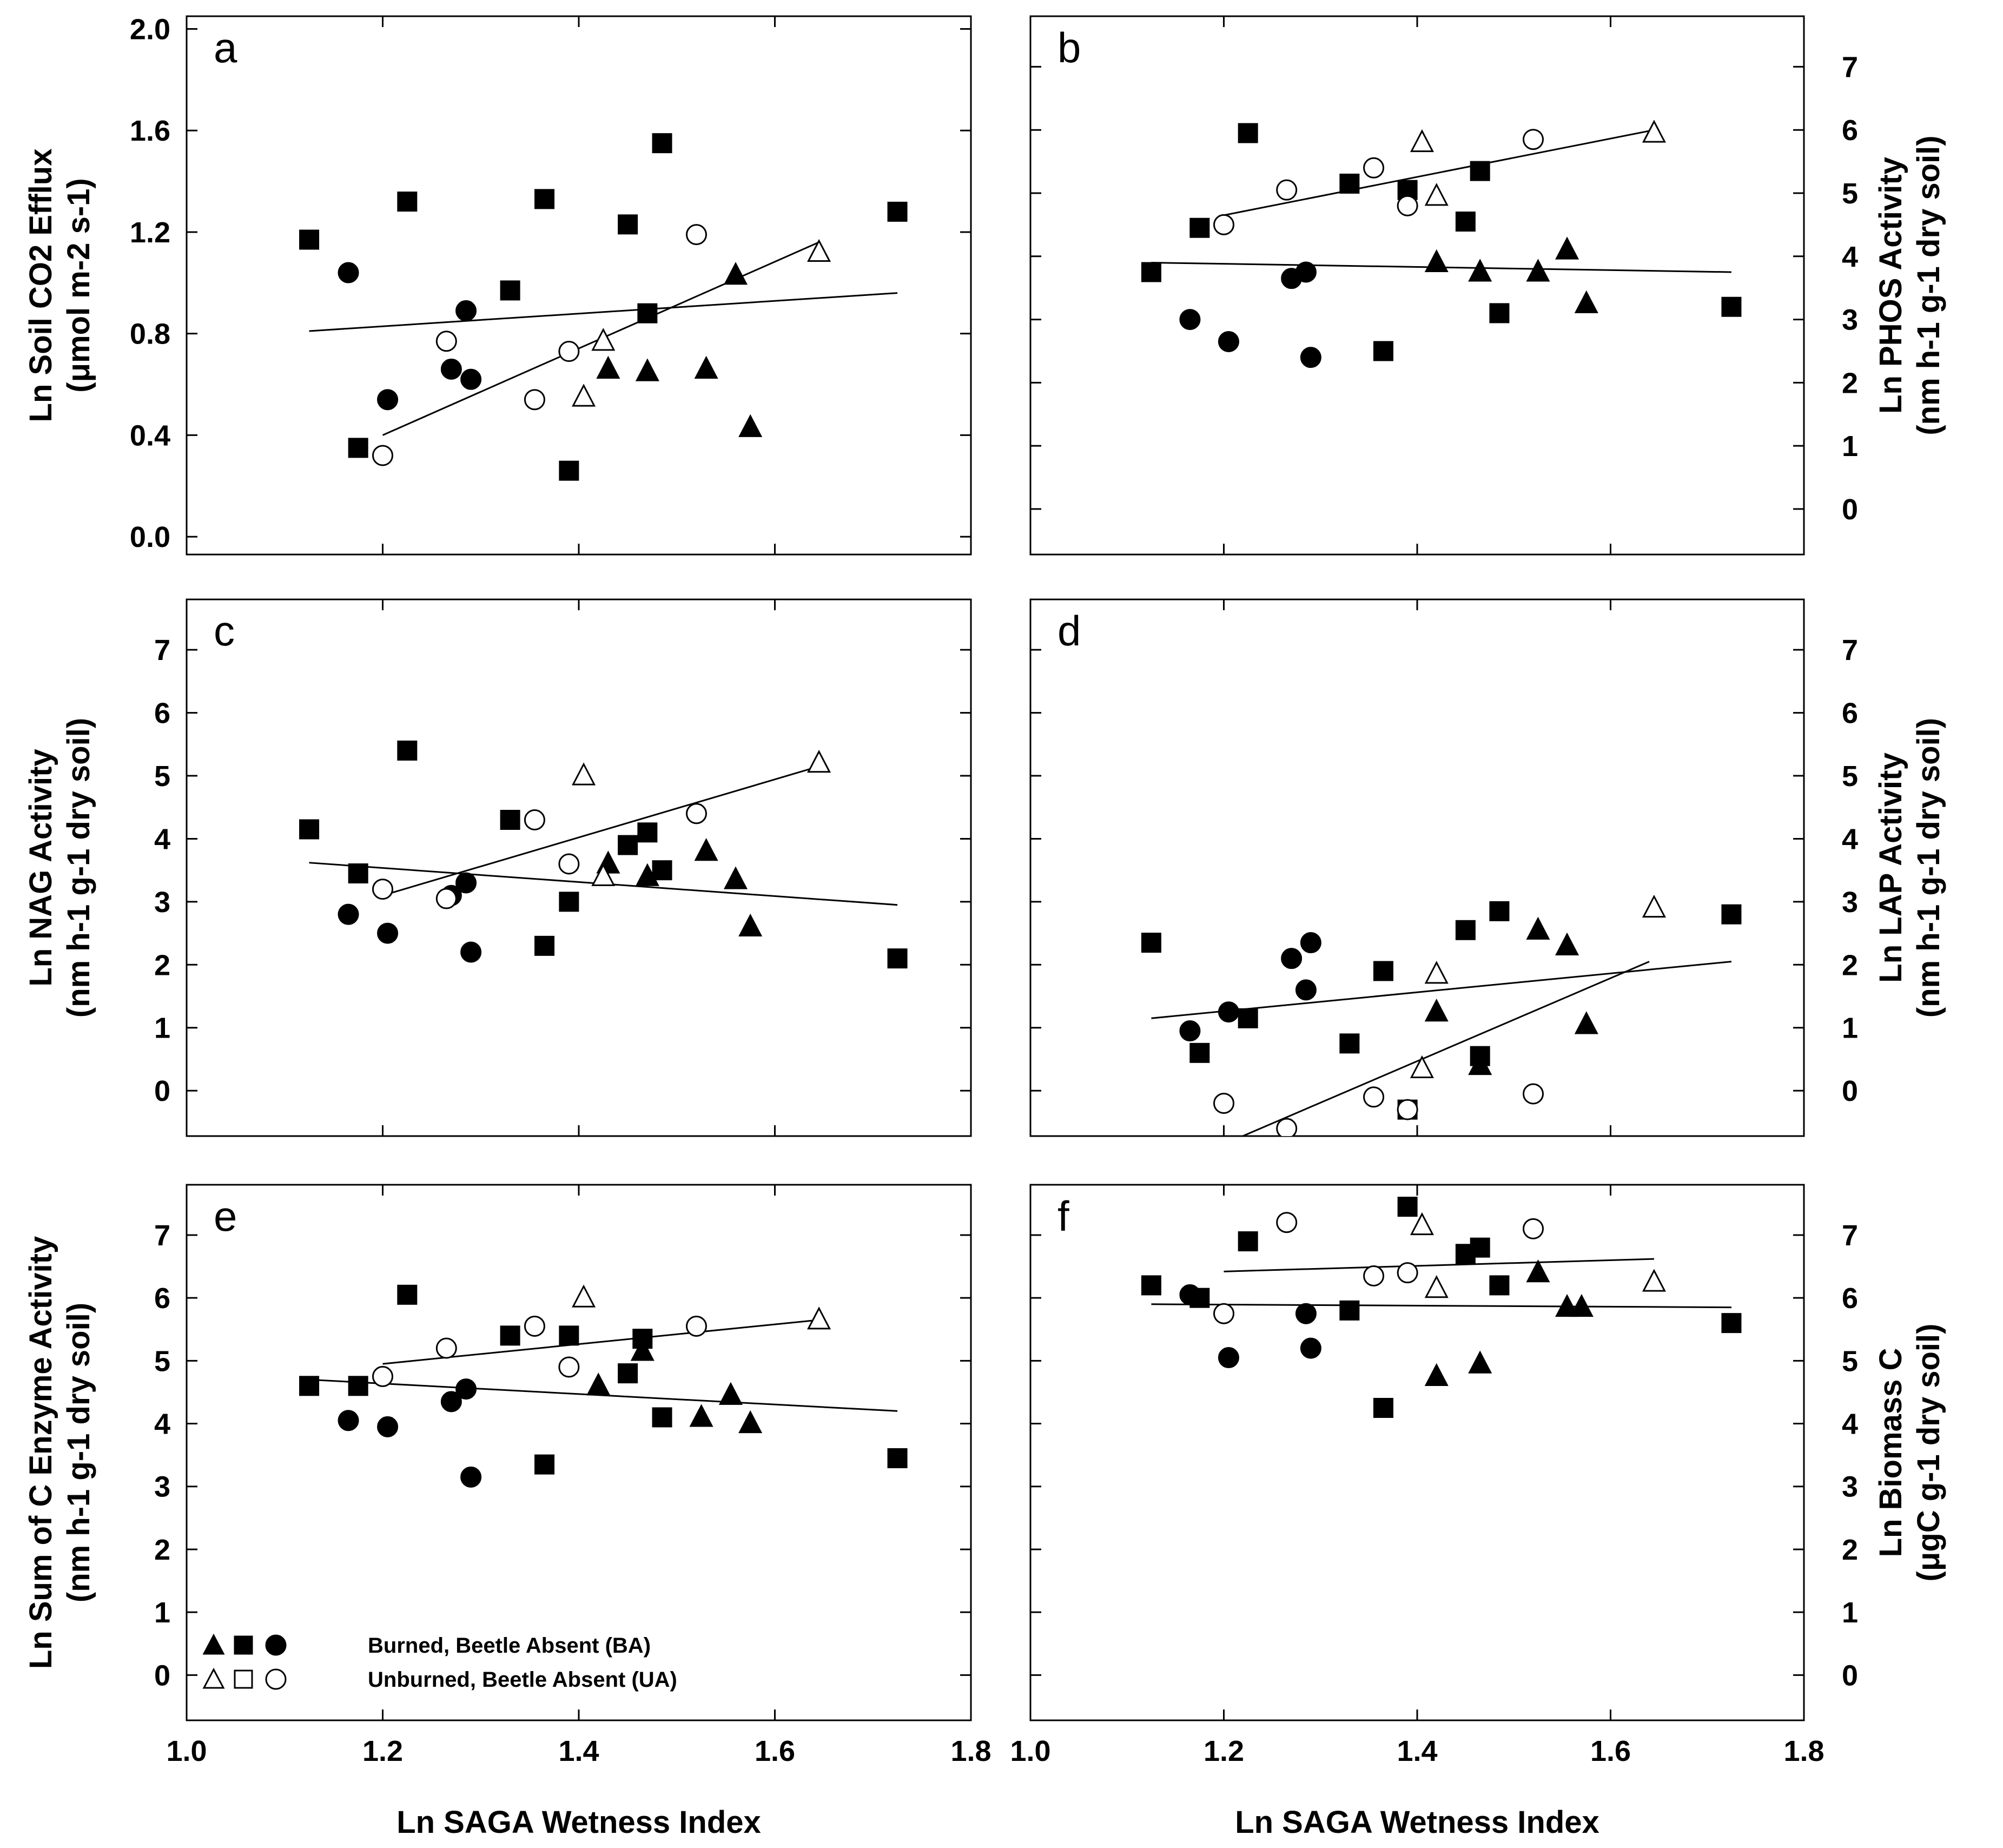 Image resolution: width=2003 pixels, height=1848 pixels. Describe the element at coordinates (1069, 47) in the screenshot. I see `panel-letter: b` at that location.